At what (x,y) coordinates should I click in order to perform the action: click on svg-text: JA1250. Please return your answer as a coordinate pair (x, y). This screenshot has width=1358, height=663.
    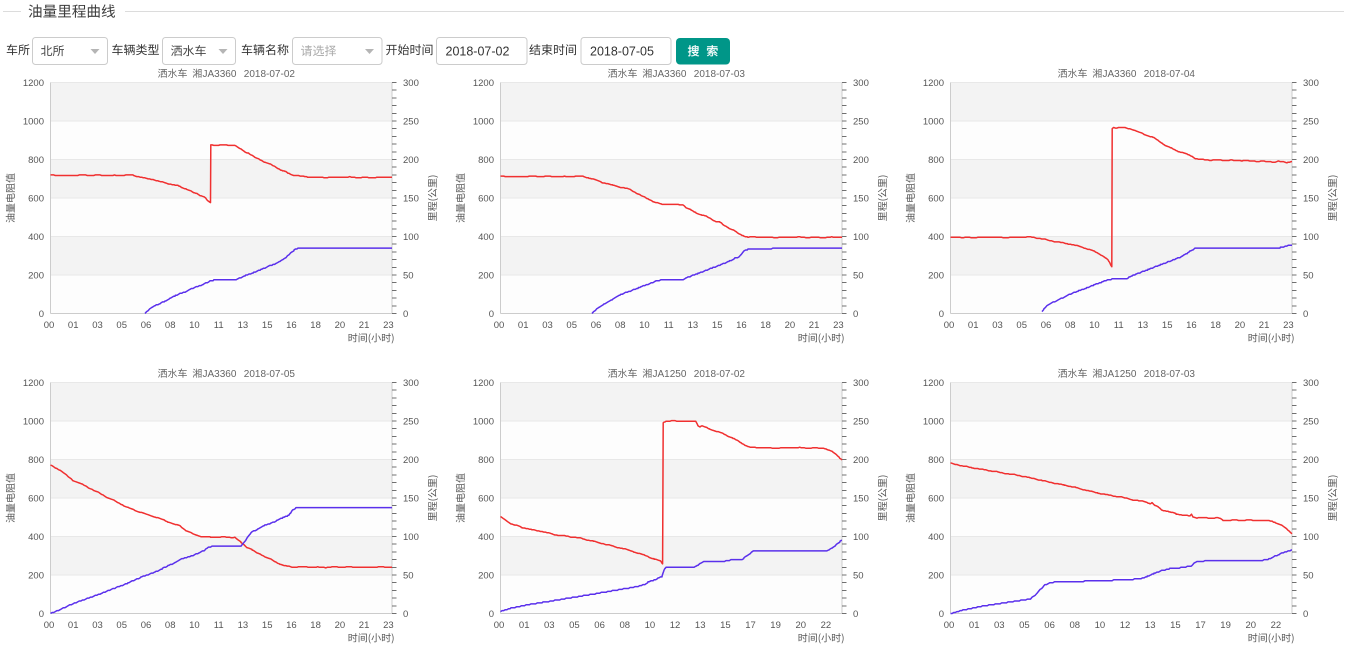
    Looking at the image, I should click on (670, 374).